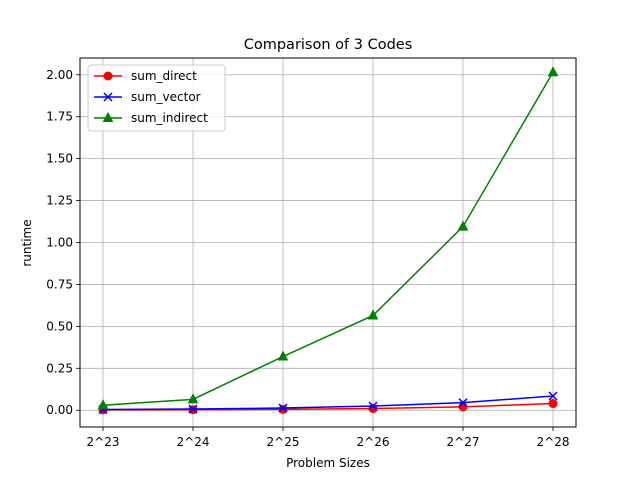 This screenshot has height=480, width=640. Describe the element at coordinates (59, 201) in the screenshot. I see `y-tick-label: 1.25` at that location.